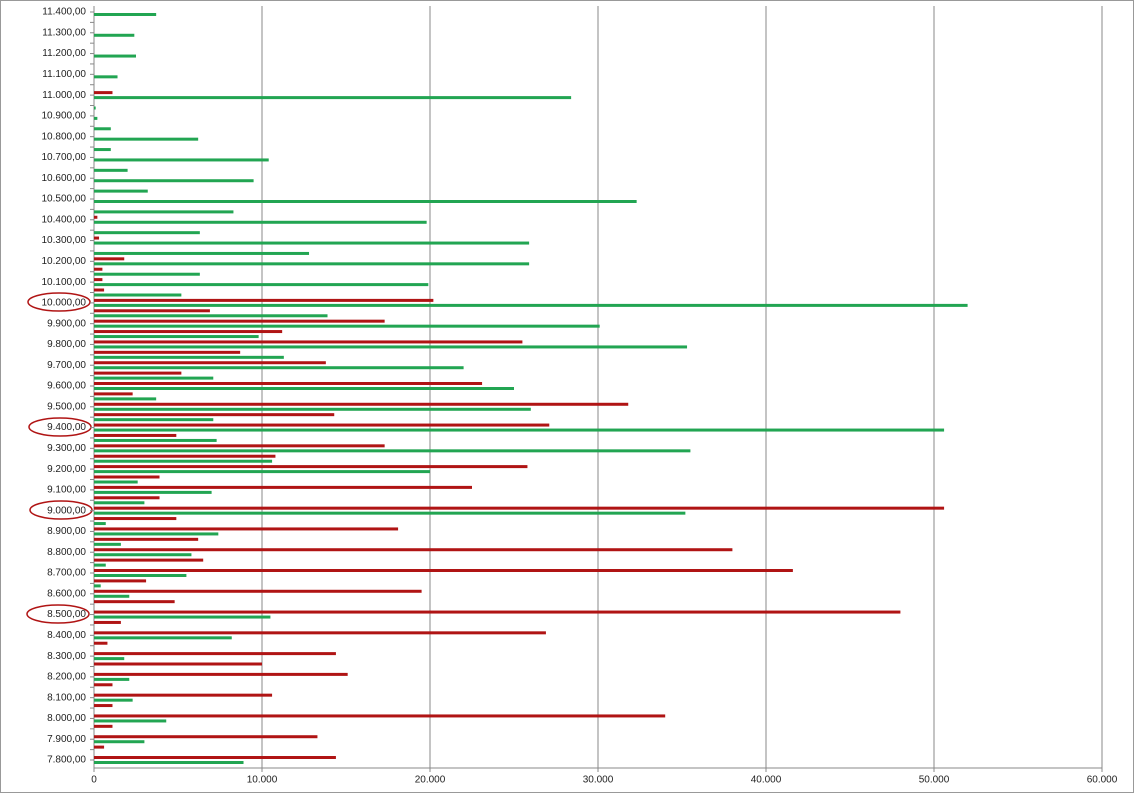 This screenshot has height=793, width=1134. I want to click on x-tick-label: 30.000, so click(598, 780).